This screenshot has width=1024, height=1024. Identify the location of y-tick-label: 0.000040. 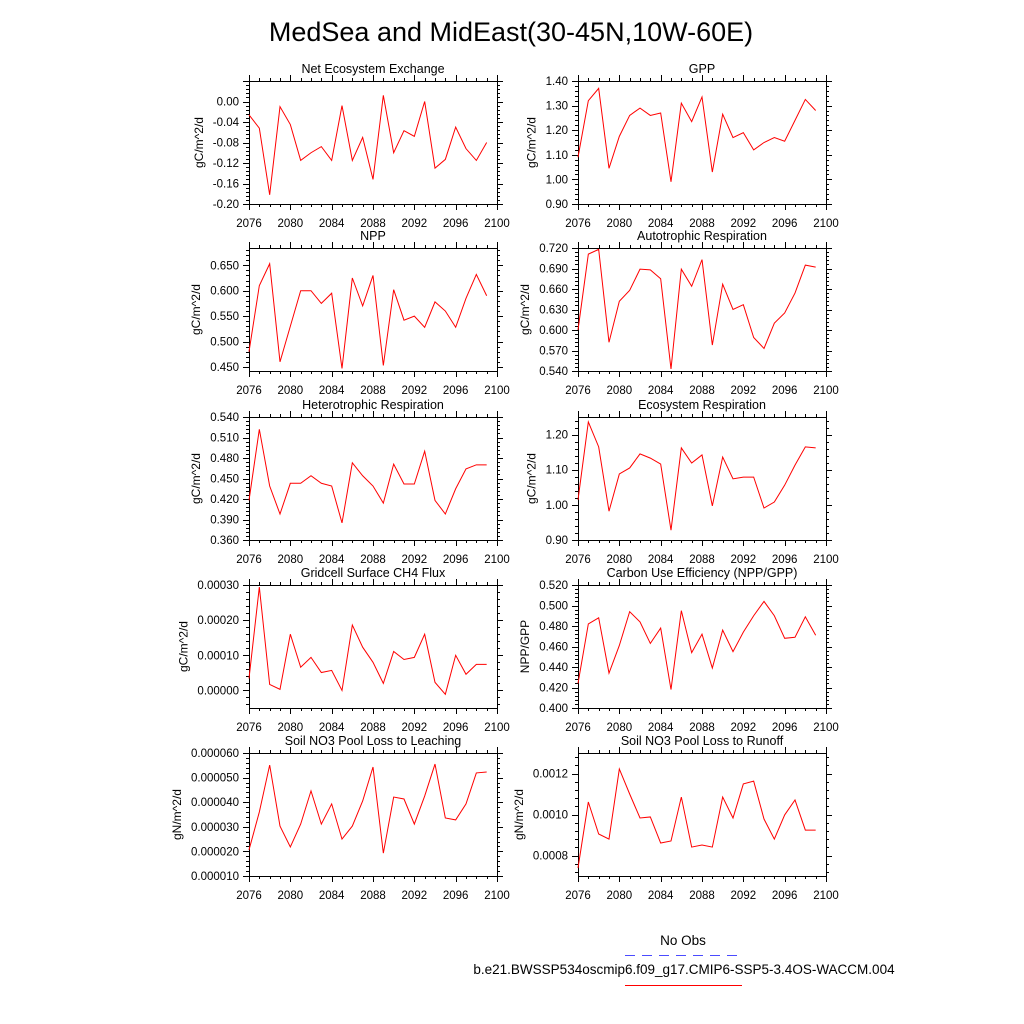
(215, 803).